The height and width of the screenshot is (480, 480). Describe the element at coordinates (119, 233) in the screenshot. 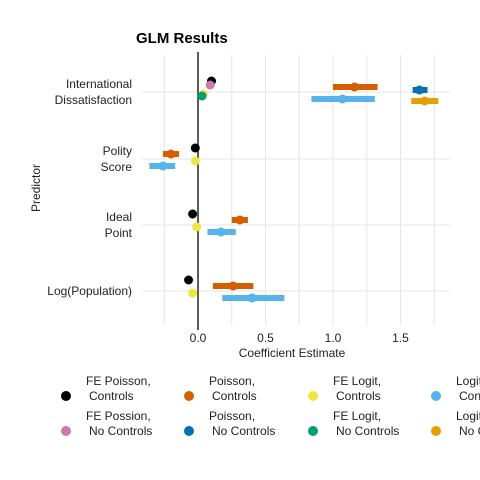

I see `y-tick-label: Point` at that location.